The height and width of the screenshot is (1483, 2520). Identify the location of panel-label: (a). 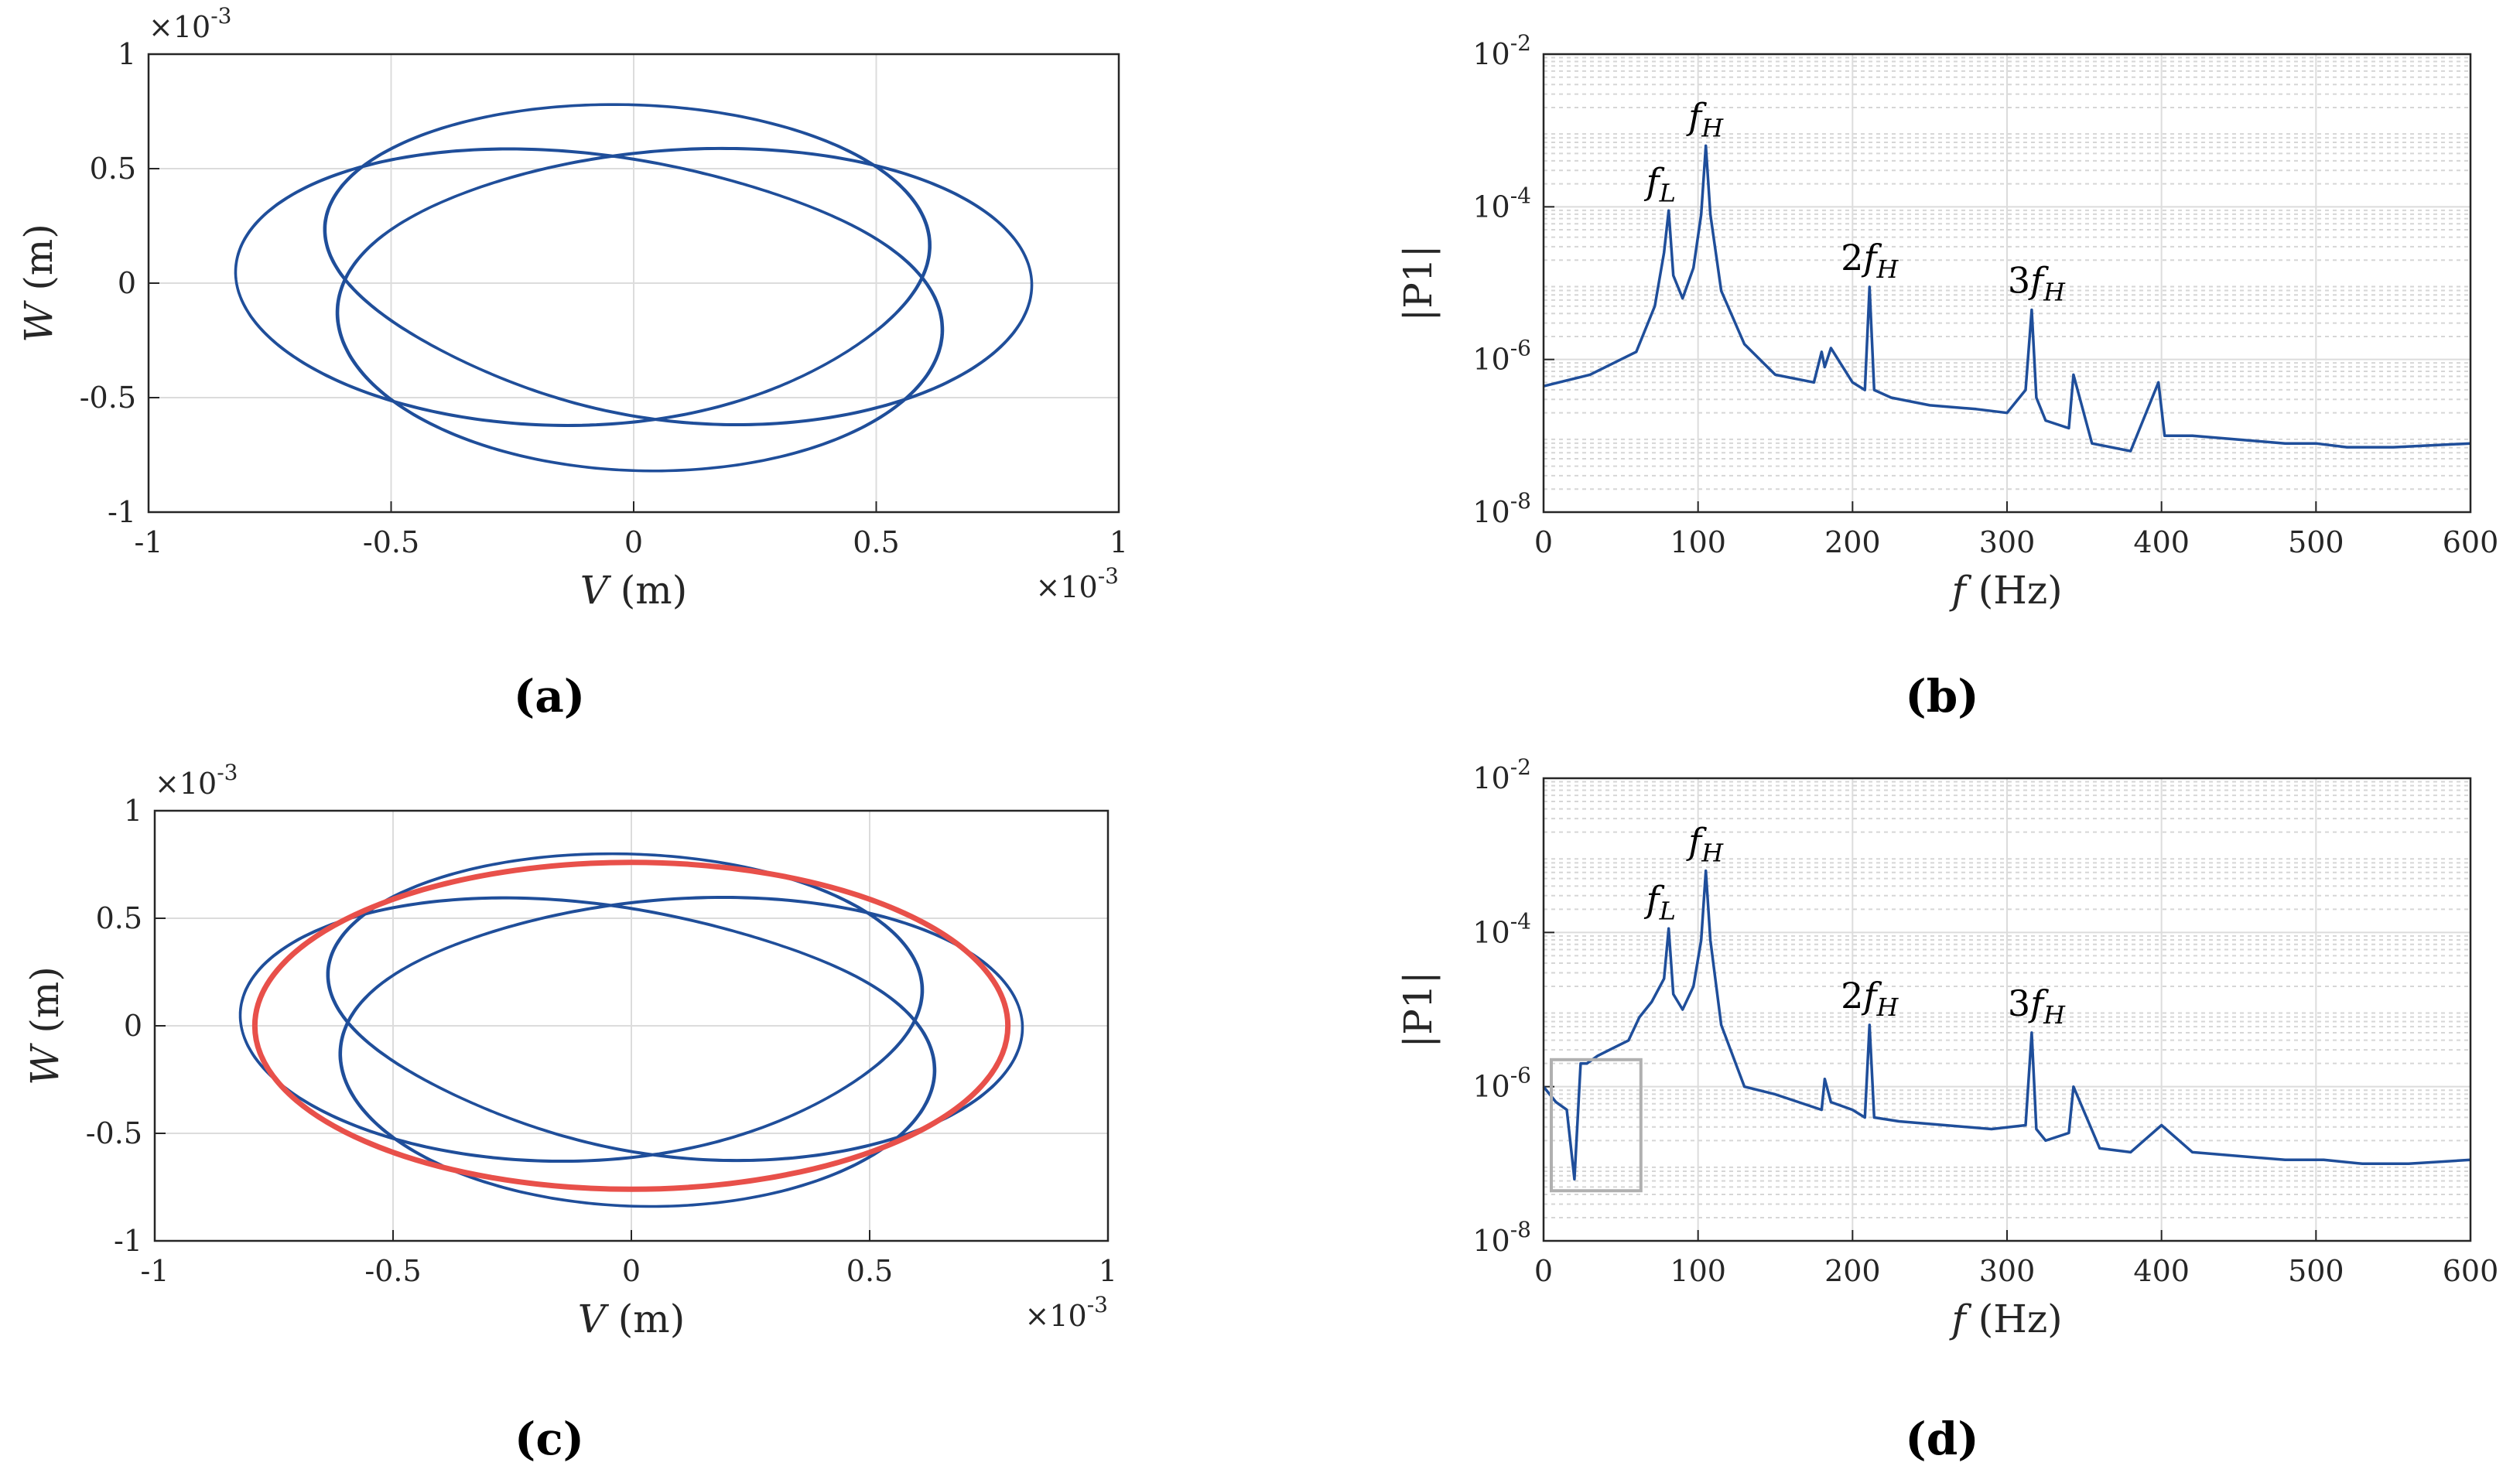
(549, 696).